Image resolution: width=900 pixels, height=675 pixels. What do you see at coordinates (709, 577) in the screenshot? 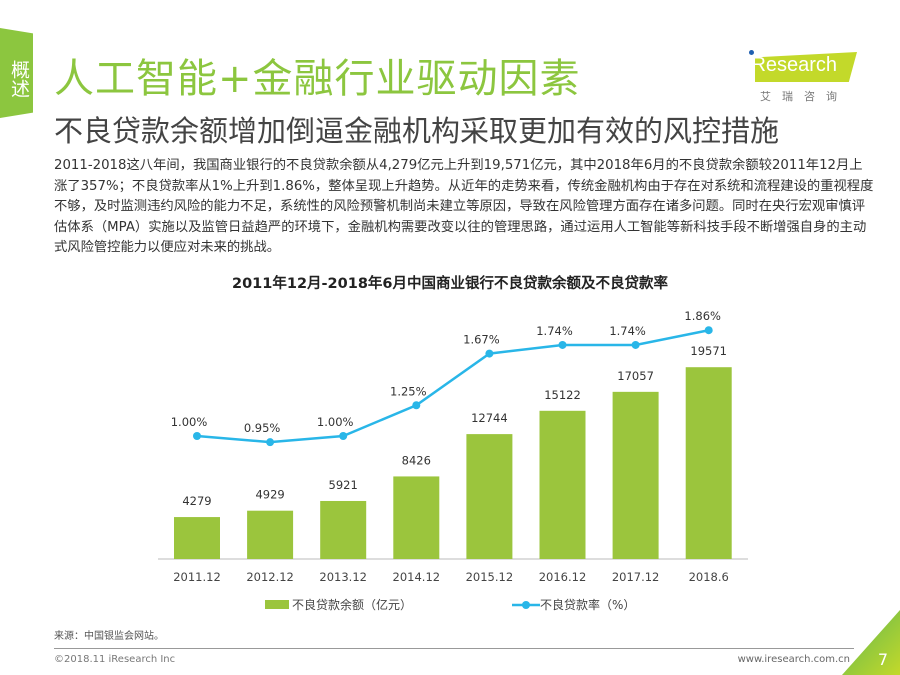
I see `x-tick-label: 2018.6` at bounding box center [709, 577].